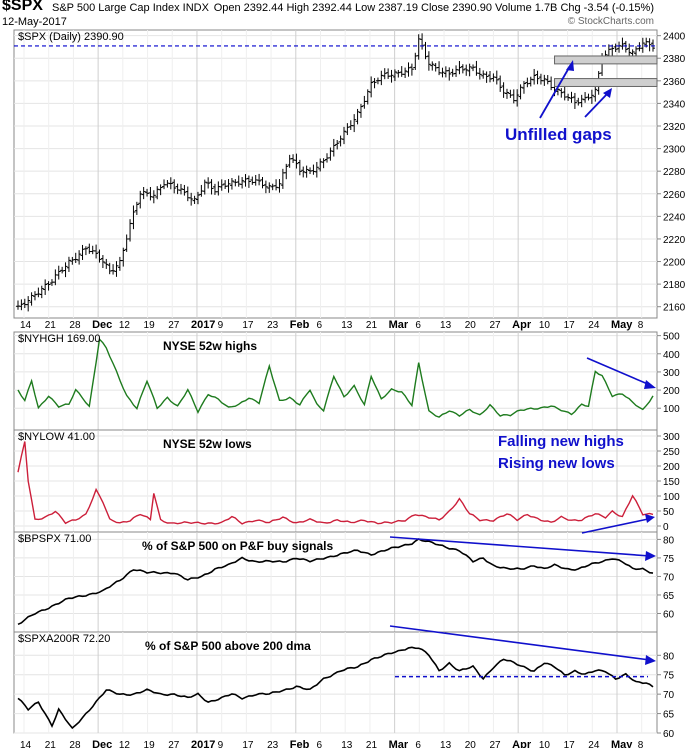  I want to click on y-tick-label: 2320, so click(674, 127).